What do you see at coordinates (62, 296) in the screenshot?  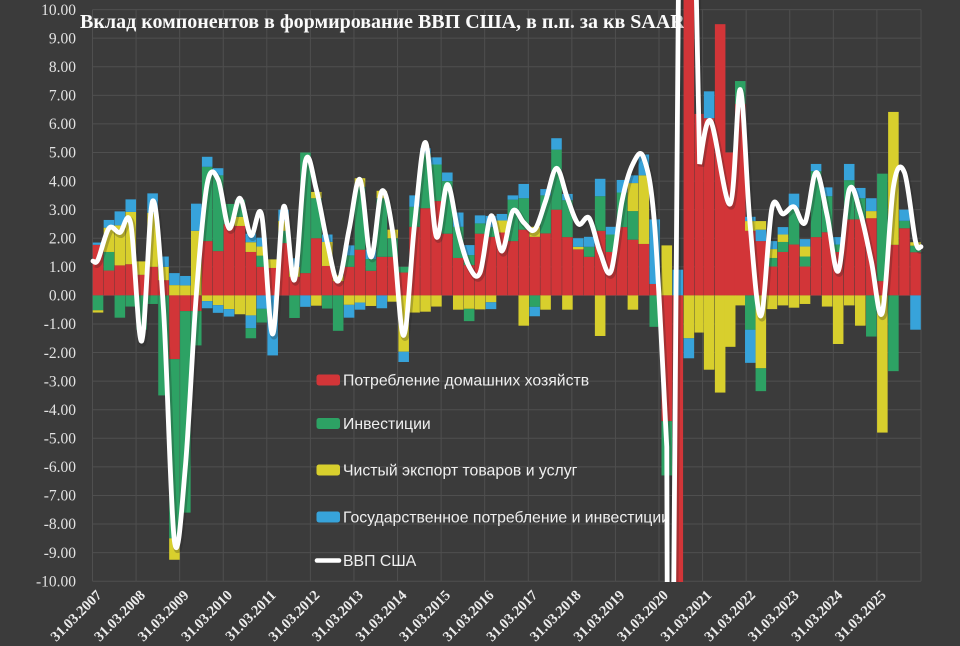 I see `svg-text: 0.00` at bounding box center [62, 296].